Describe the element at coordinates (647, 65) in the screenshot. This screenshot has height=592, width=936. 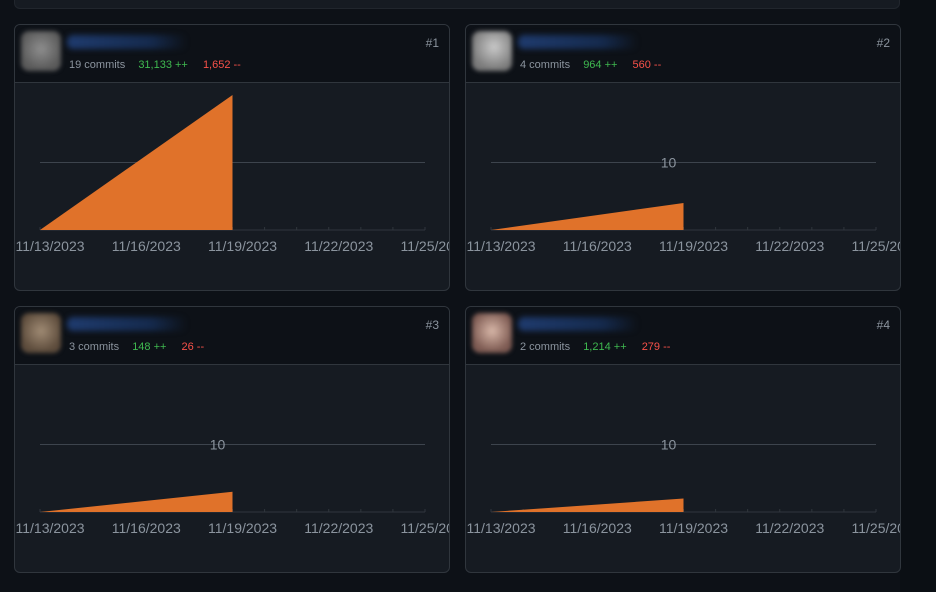
I see `deletions-count: 560 --` at that location.